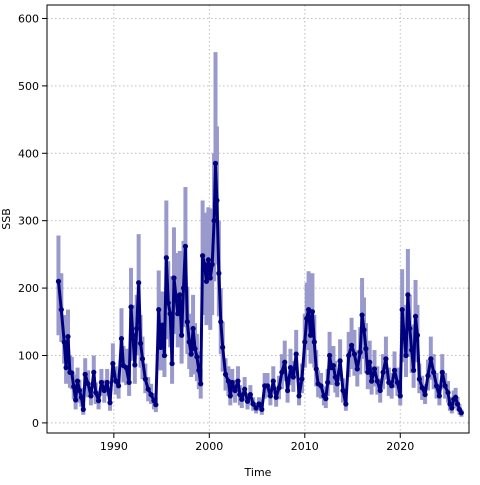 This screenshot has width=480, height=485. Describe the element at coordinates (28, 221) in the screenshot. I see `y-tick-label: 300` at that location.